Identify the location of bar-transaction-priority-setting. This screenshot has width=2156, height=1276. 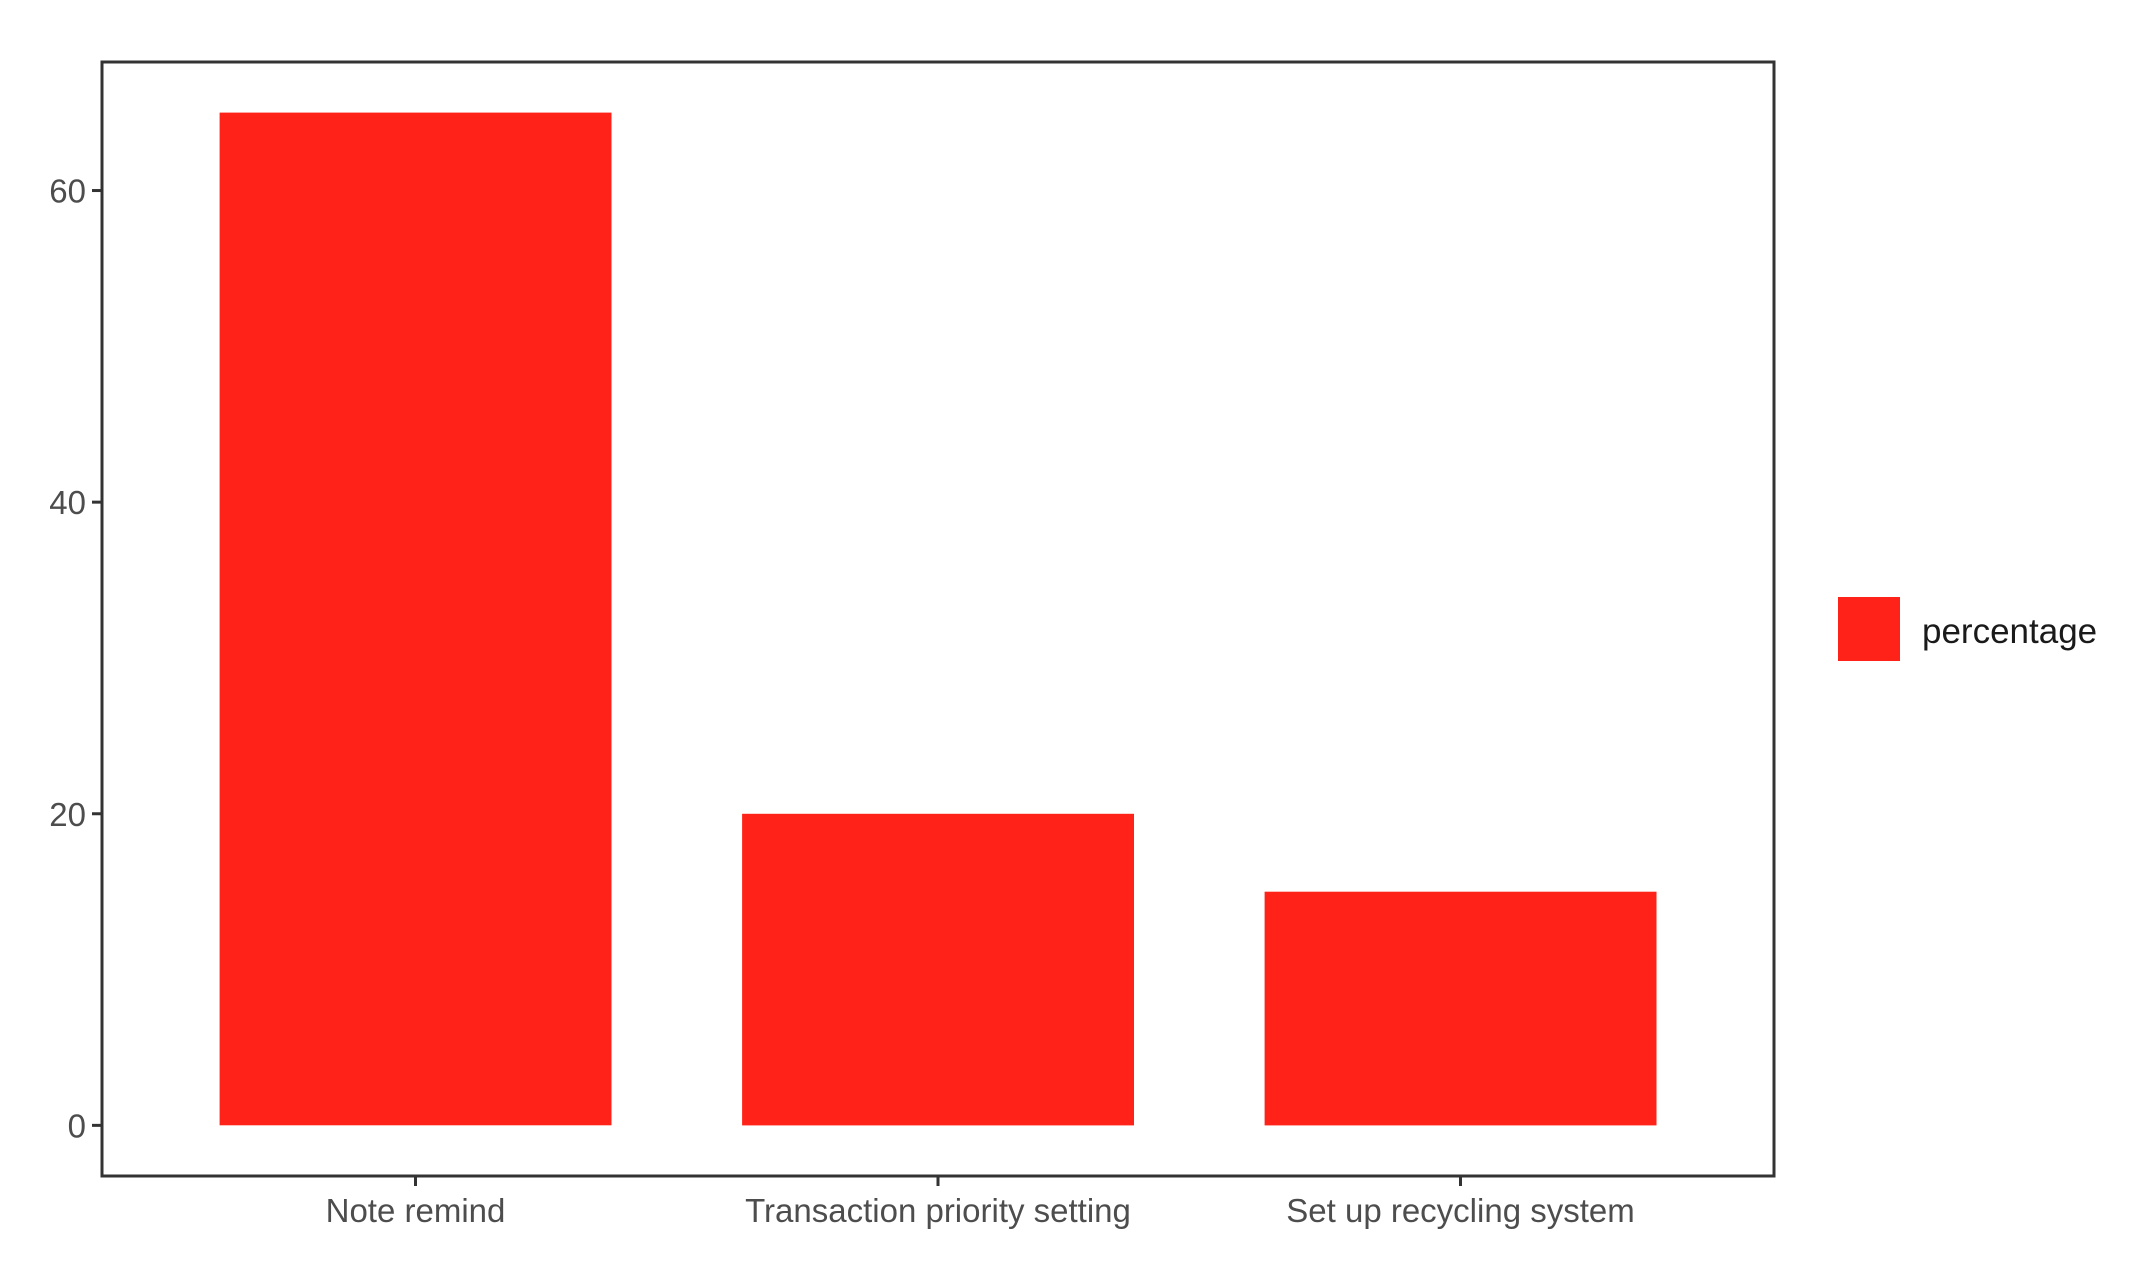
(938, 969).